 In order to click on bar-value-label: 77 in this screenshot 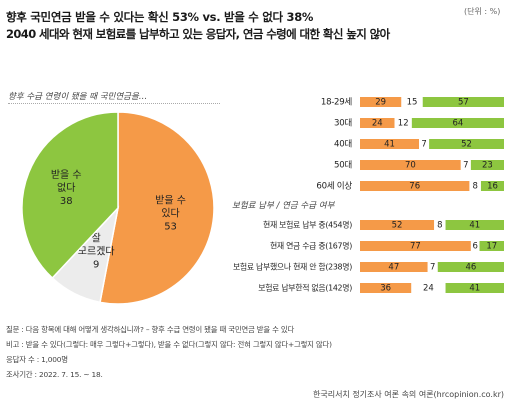, I will do `click(415, 247)`.